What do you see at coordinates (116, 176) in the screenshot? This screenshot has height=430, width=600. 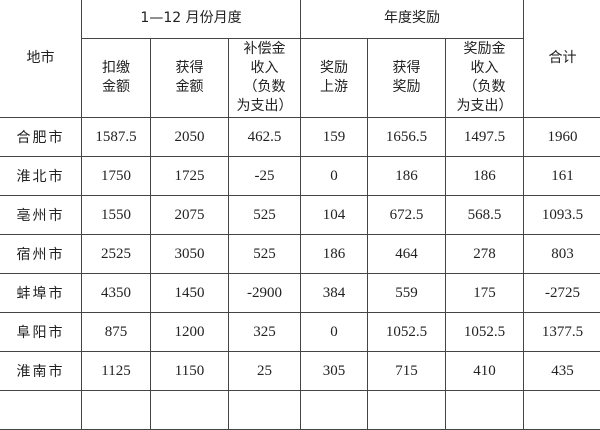 I see `value-cell: 1750` at bounding box center [116, 176].